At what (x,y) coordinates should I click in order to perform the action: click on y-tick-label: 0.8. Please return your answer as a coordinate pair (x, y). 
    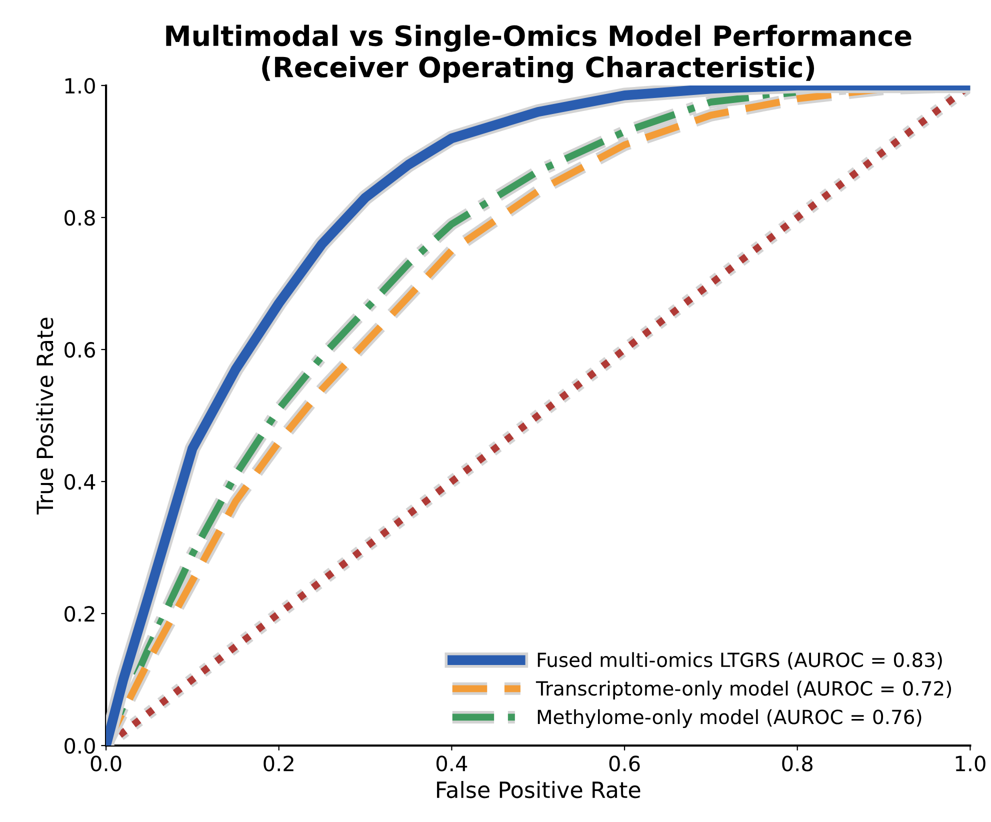
    Looking at the image, I should click on (79, 218).